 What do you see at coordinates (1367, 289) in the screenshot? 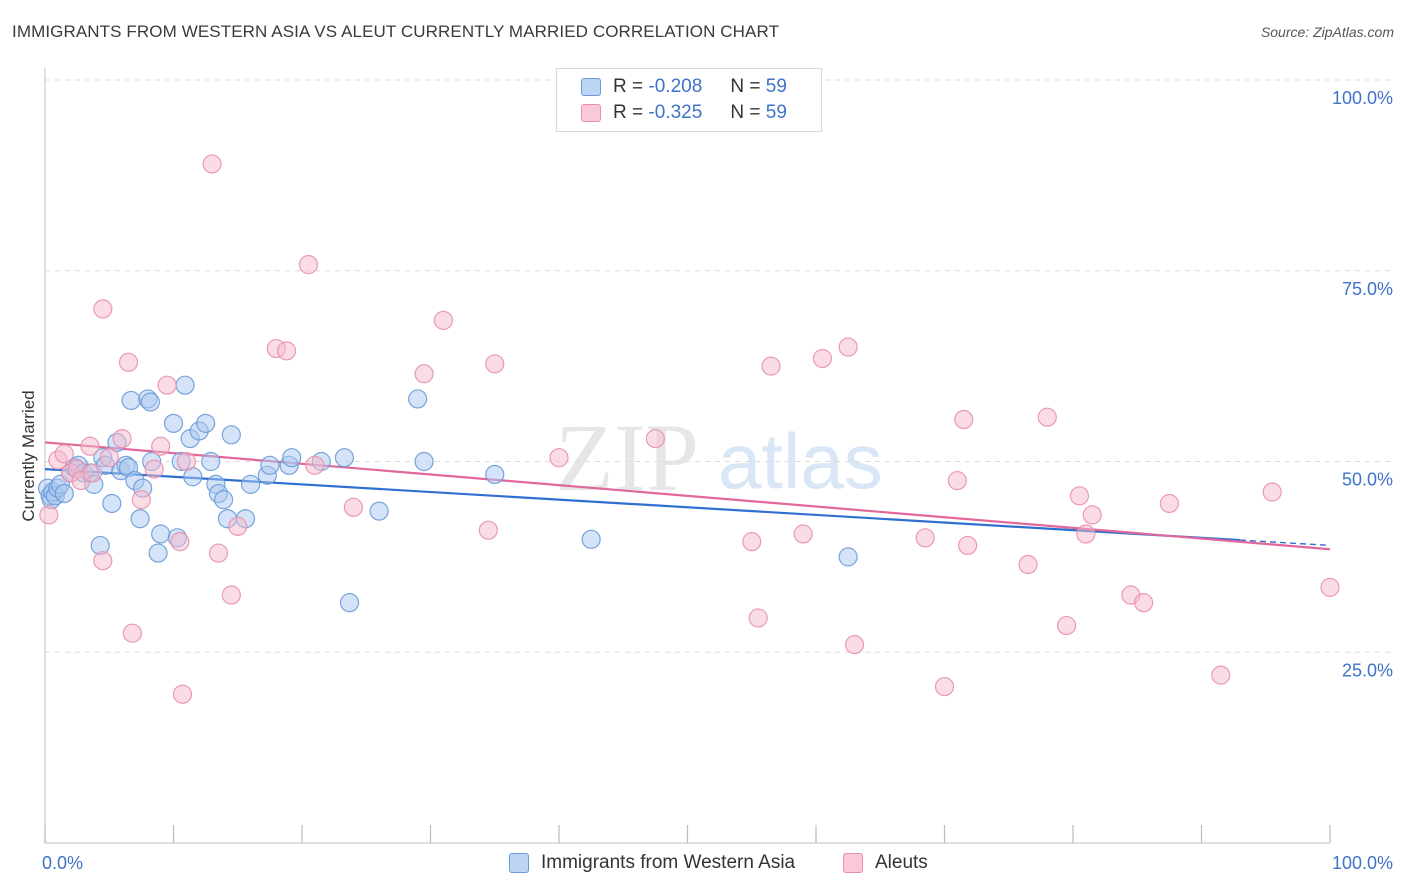
I see `y-tick-label: 75.0%` at bounding box center [1367, 289].